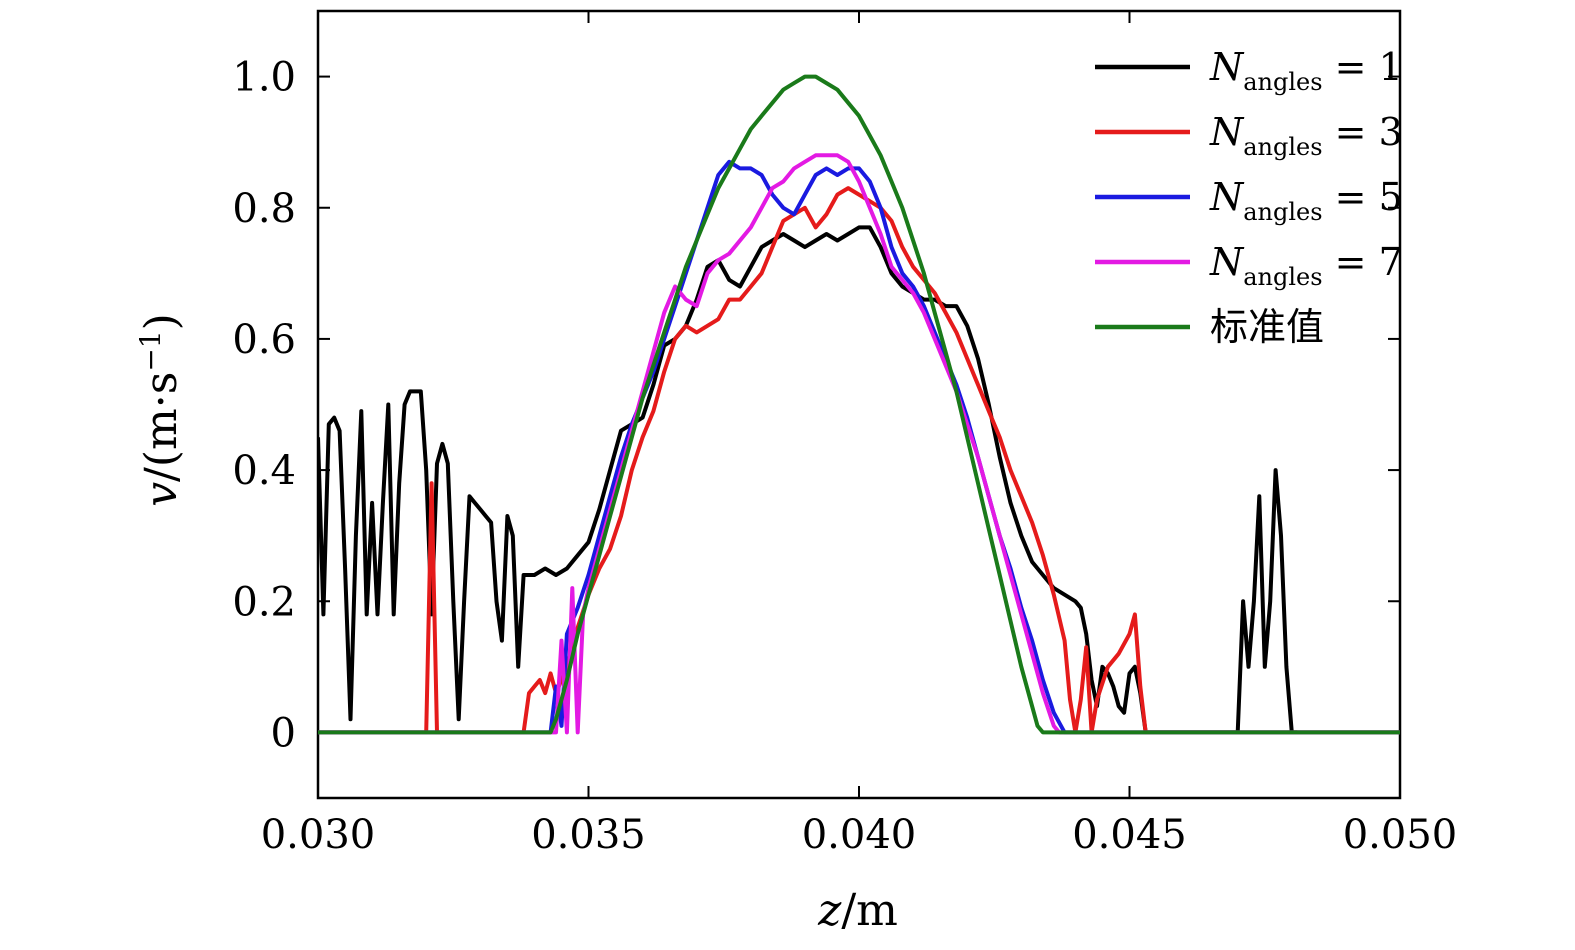  I want to click on y-tick-label: 0.4, so click(264, 471).